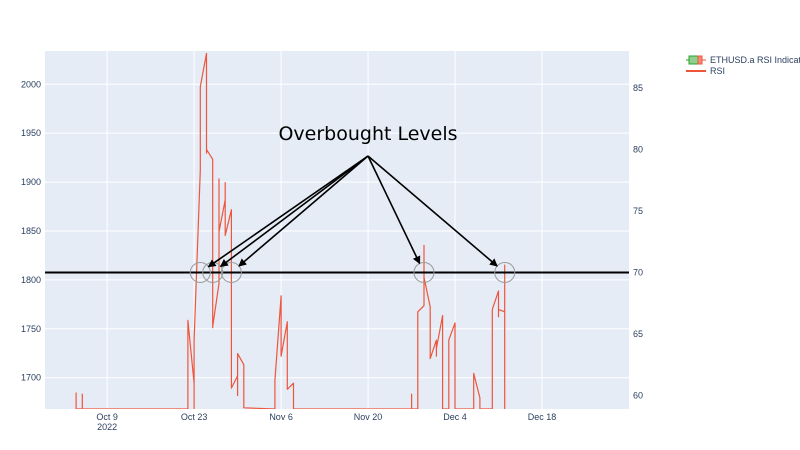 This screenshot has height=450, width=800. What do you see at coordinates (367, 134) in the screenshot?
I see `annotation-text: Overbought Levels` at bounding box center [367, 134].